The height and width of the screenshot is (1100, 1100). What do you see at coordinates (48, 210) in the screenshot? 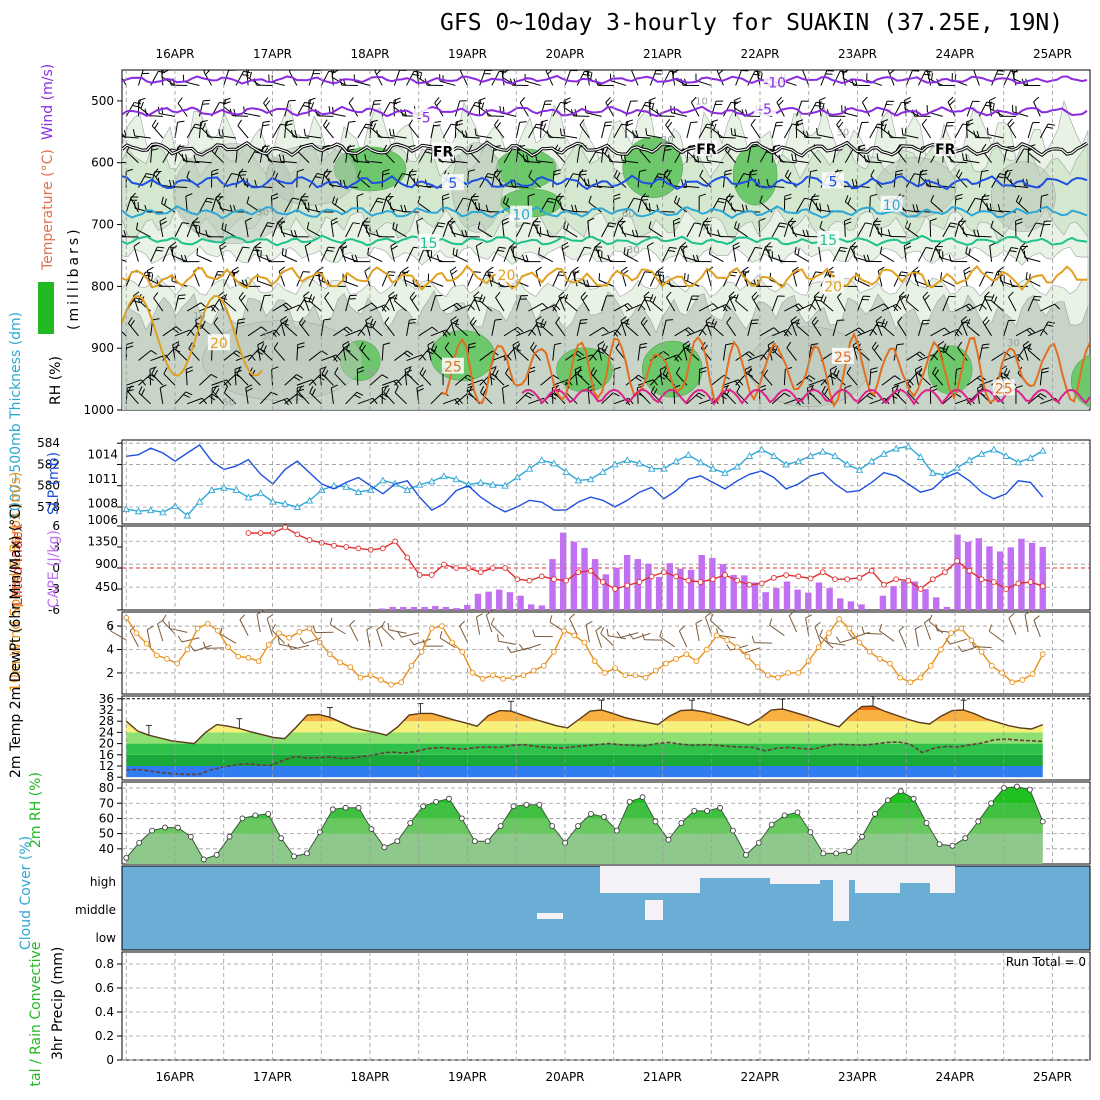
I see `legend-temperature: Temperature (°C)` at bounding box center [48, 210].